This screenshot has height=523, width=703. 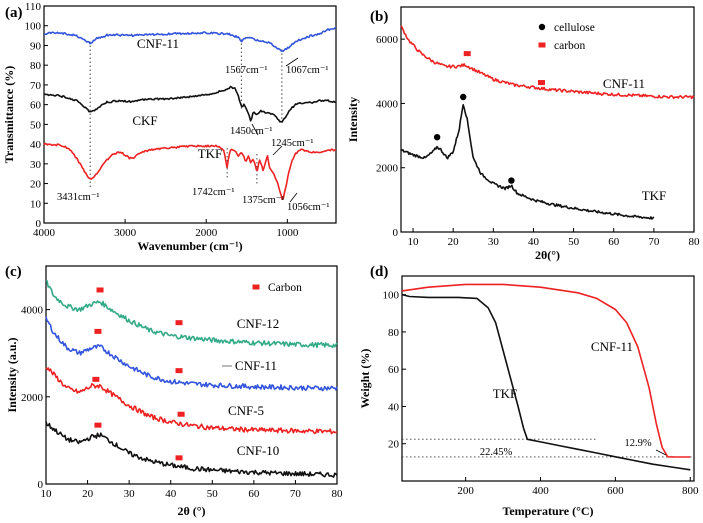 What do you see at coordinates (190, 171) in the screenshot?
I see `series-line-tkf` at bounding box center [190, 171].